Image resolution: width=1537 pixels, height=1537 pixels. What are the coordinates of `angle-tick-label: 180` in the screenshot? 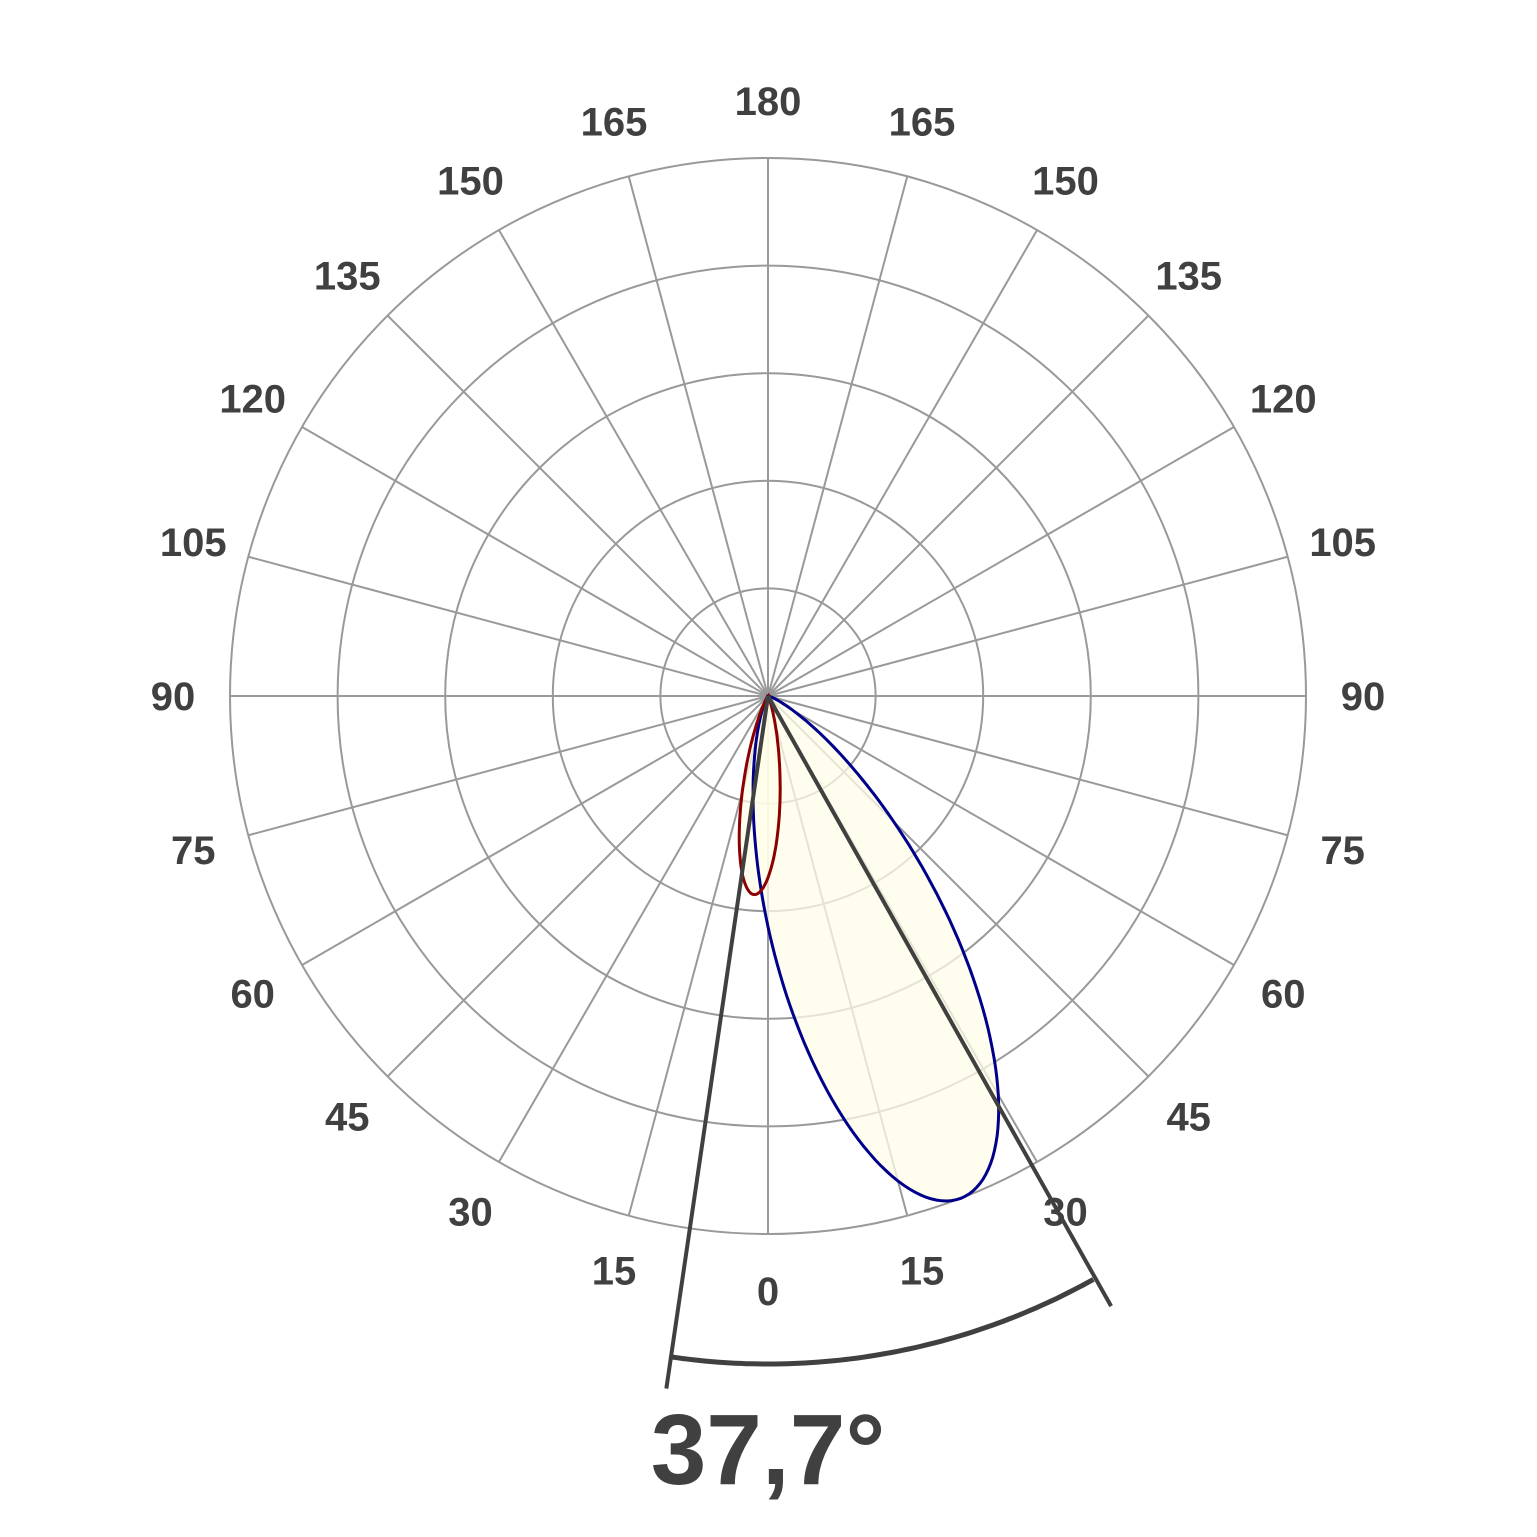 It's located at (768, 102).